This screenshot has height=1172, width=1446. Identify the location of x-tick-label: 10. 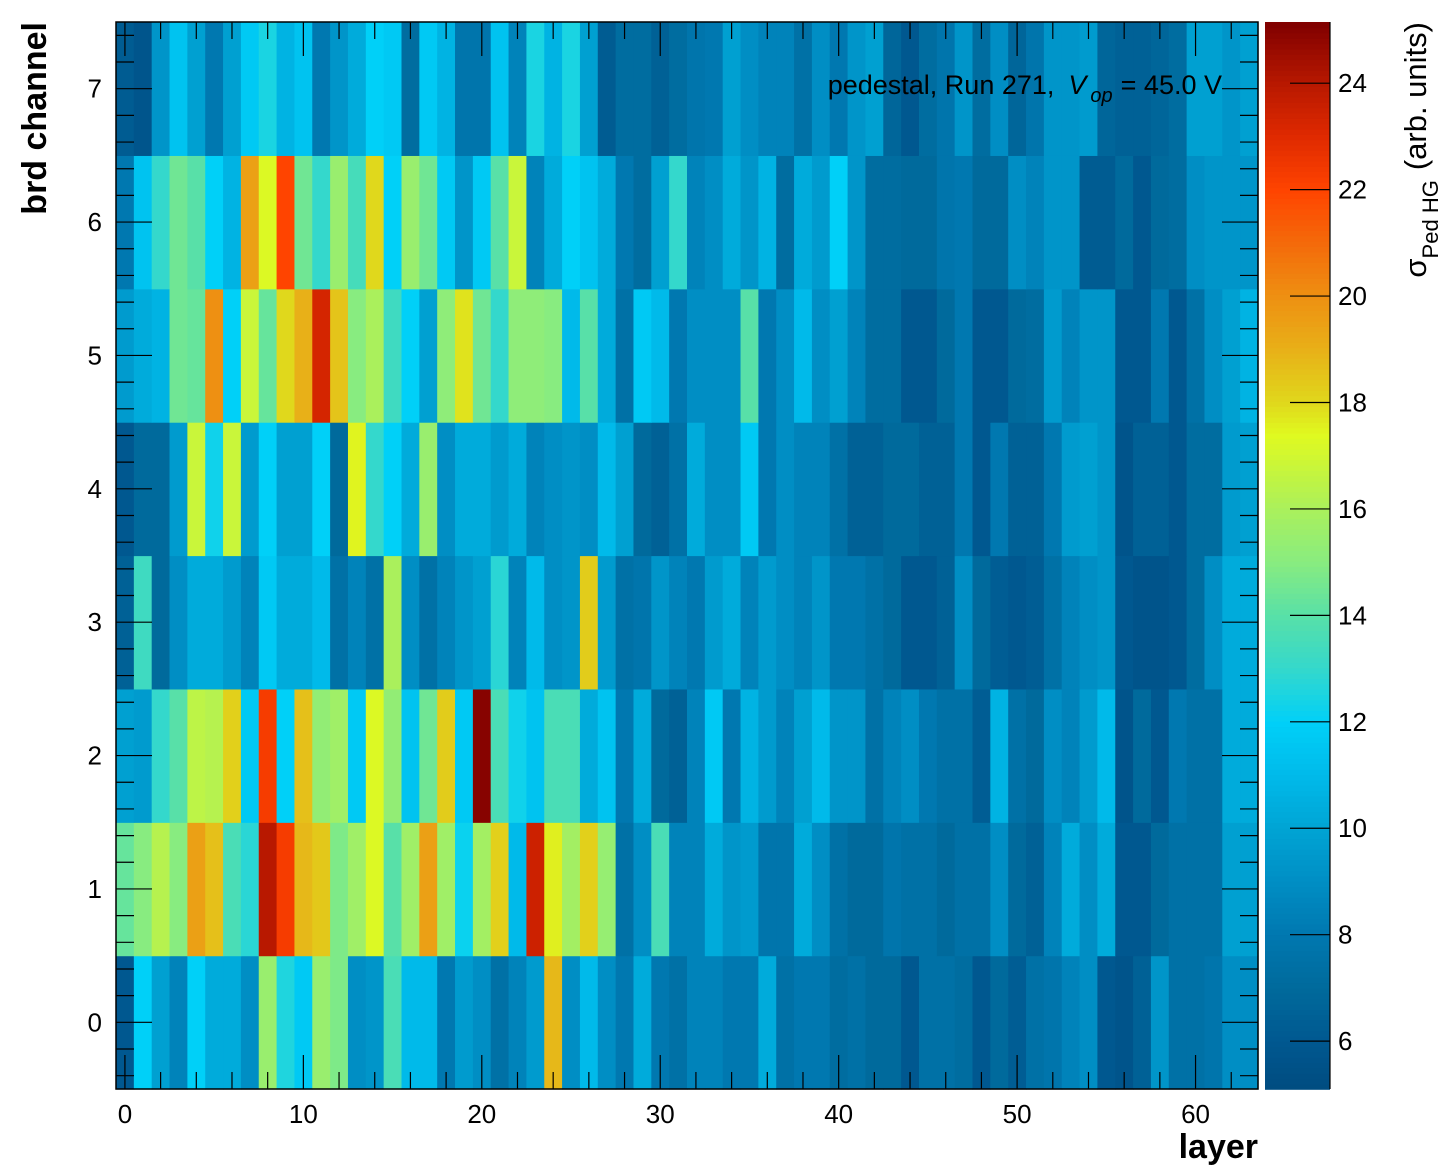
(303, 1114).